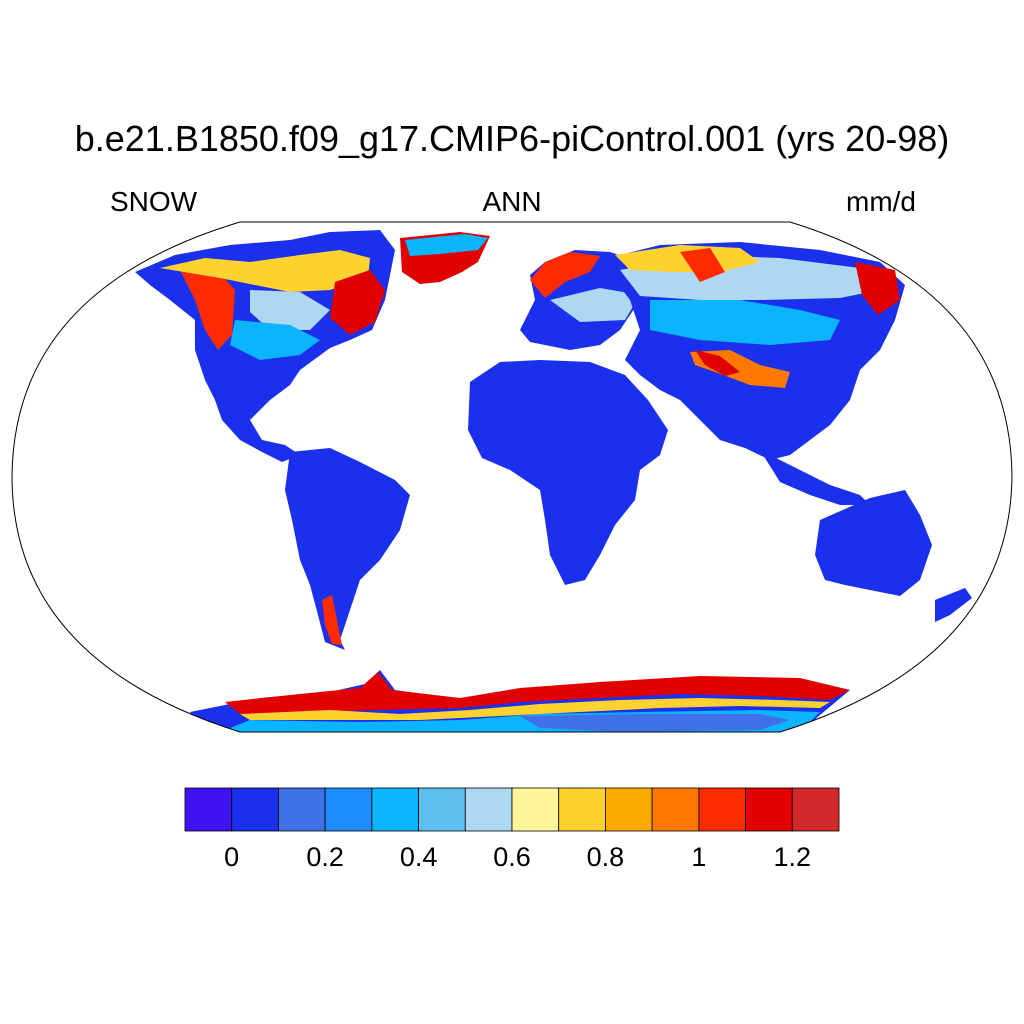 The height and width of the screenshot is (1024, 1024). Describe the element at coordinates (537, 693) in the screenshot. I see `snow-antarctica-coast` at that location.